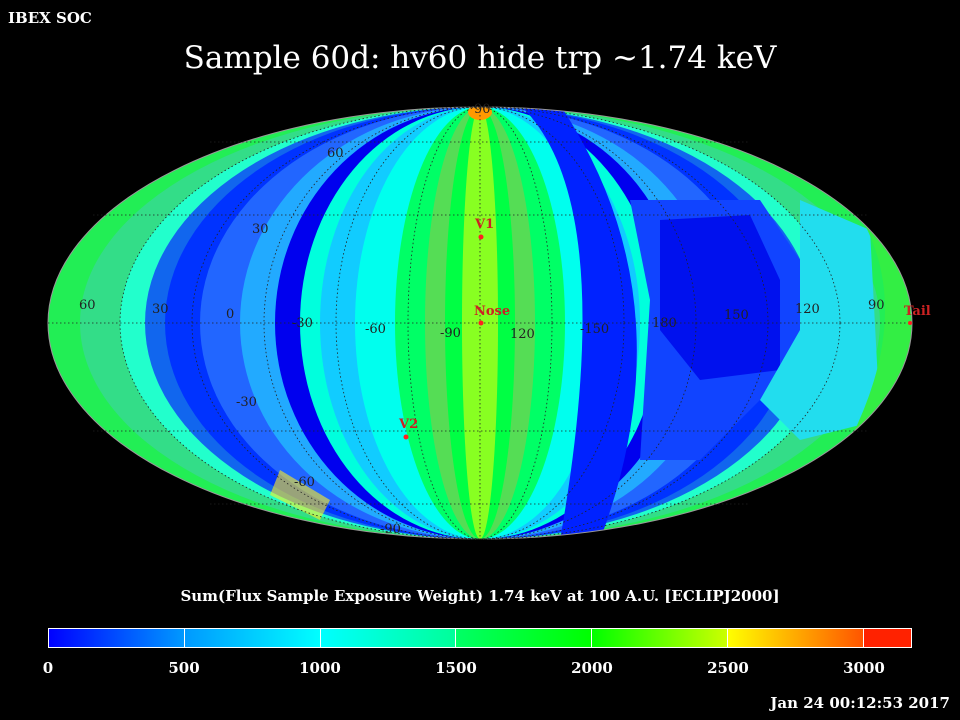 The width and height of the screenshot is (960, 720). Describe the element at coordinates (481, 237) in the screenshot. I see `marker-v1` at that location.